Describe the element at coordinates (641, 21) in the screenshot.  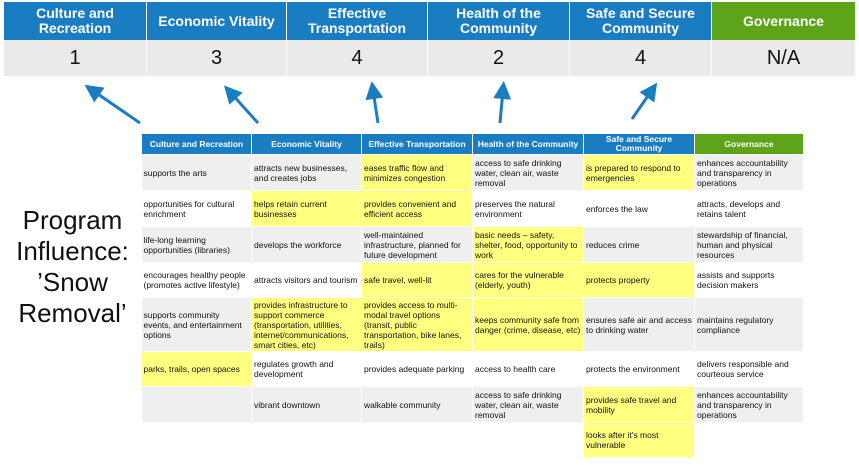
I see `summary-header: Safe and Secure Community` at that location.